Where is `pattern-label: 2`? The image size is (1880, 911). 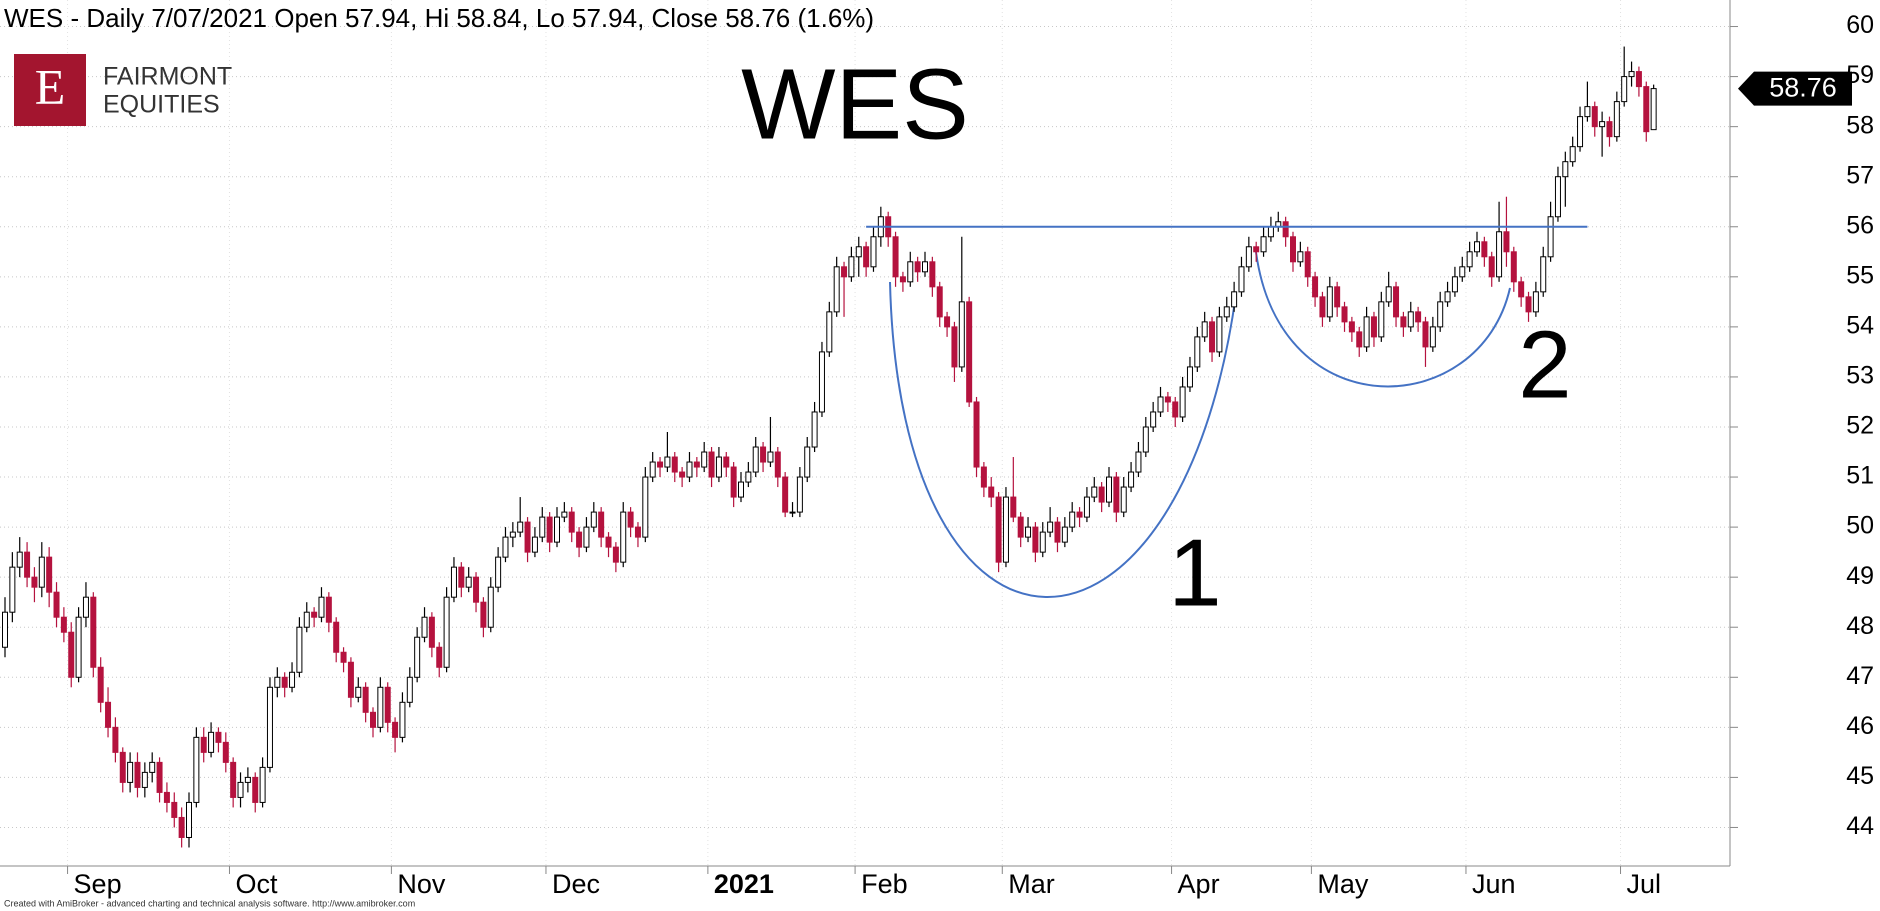 pattern-label: 2 is located at coordinates (1544, 364).